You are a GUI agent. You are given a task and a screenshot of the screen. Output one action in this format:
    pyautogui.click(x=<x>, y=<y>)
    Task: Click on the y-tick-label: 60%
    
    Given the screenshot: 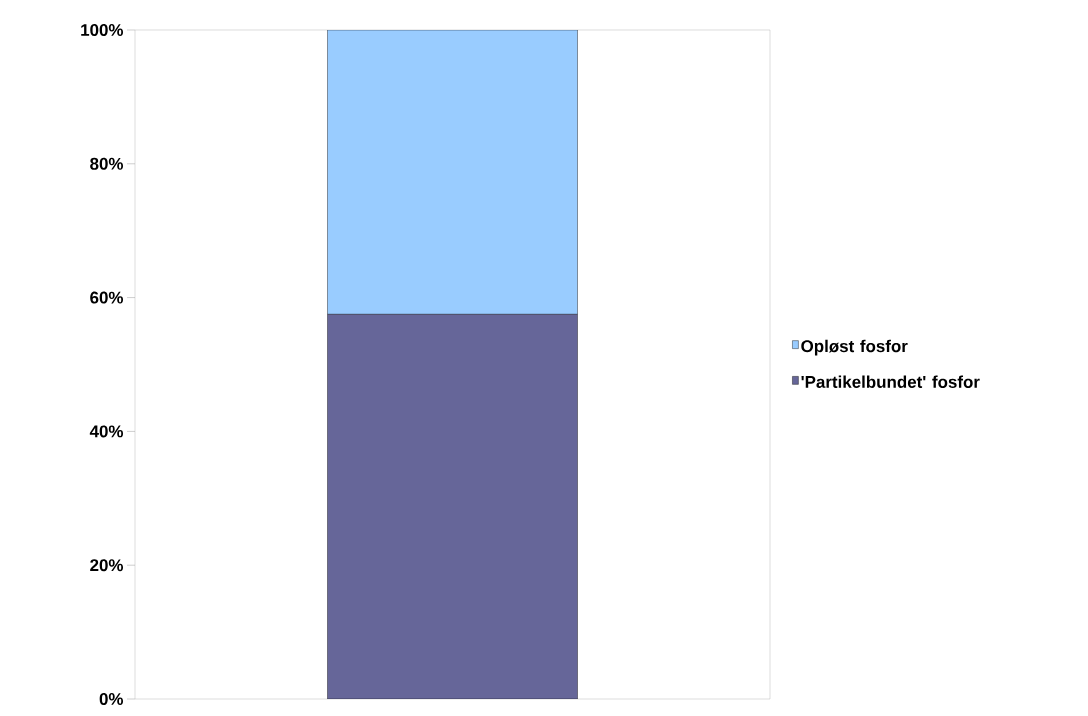 What is the action you would take?
    pyautogui.click(x=107, y=297)
    